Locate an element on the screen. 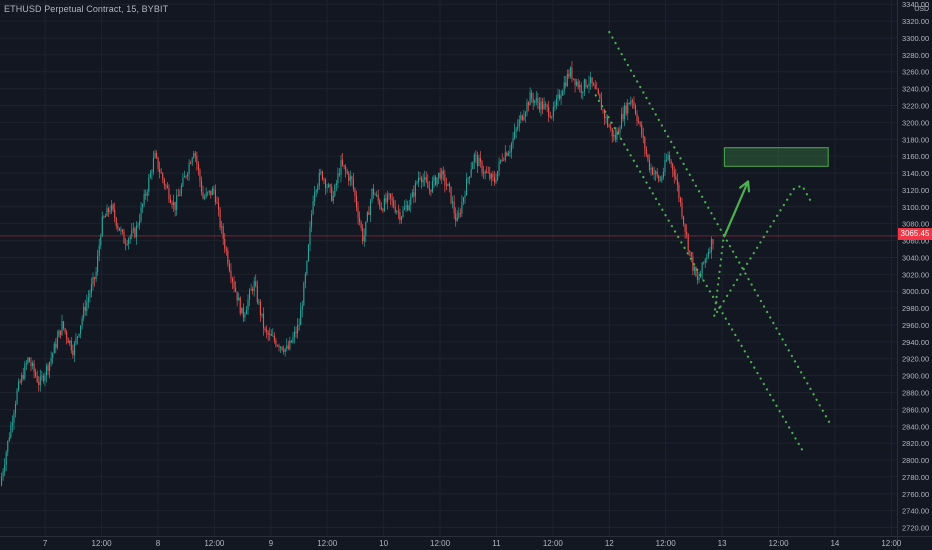  x-tick-label: 12:00 is located at coordinates (891, 543).